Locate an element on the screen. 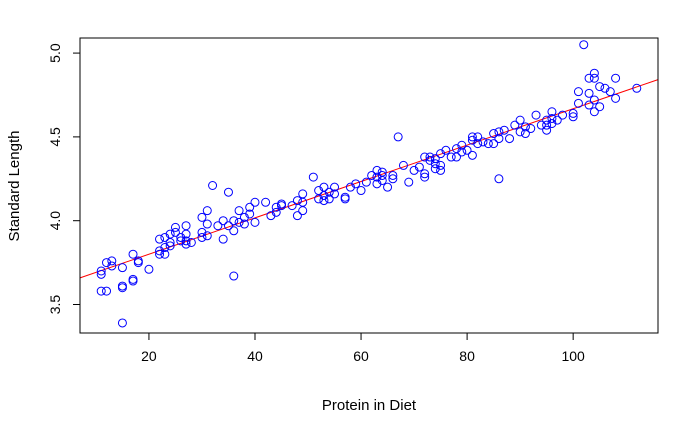 Image resolution: width=700 pixels, height=432 pixels. x-tick-label: 20 is located at coordinates (149, 356).